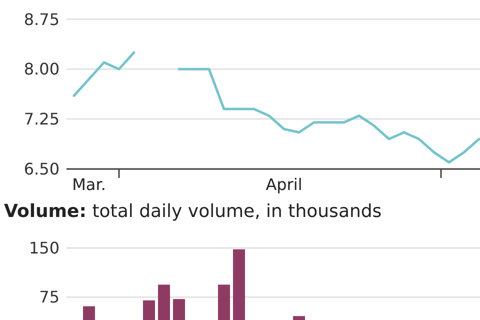 The height and width of the screenshot is (320, 480). I want to click on x-tick-label: Mar., so click(89, 184).